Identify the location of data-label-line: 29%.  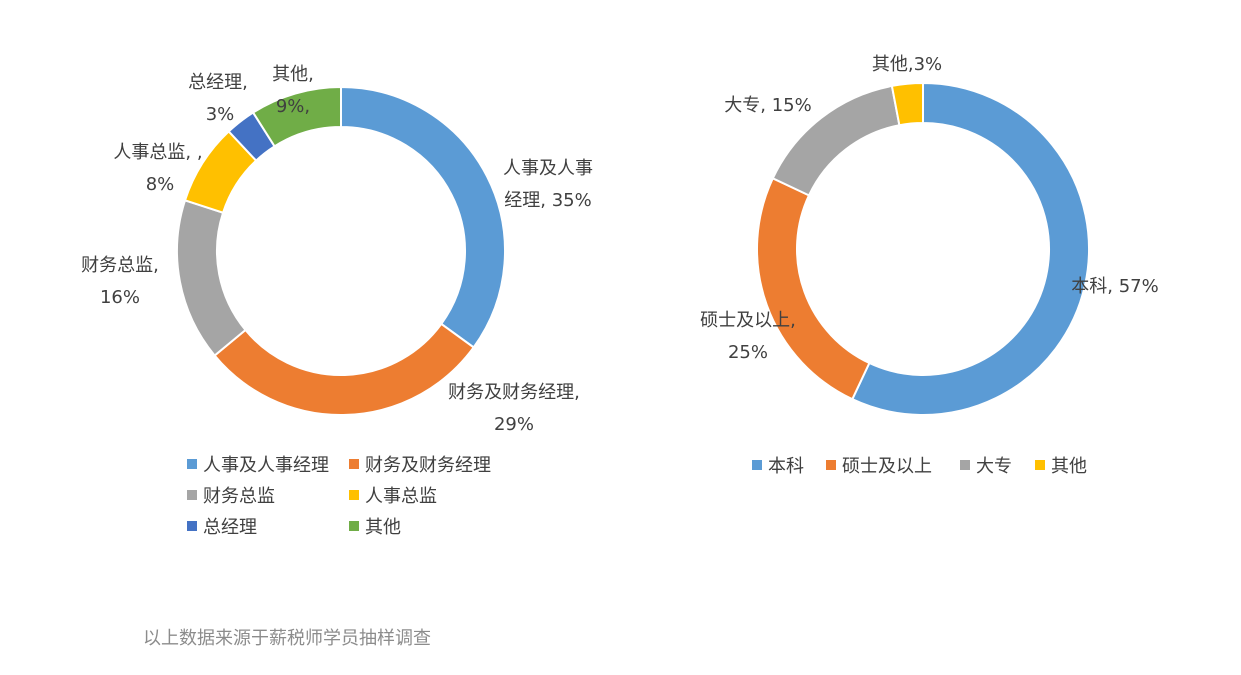
(514, 424).